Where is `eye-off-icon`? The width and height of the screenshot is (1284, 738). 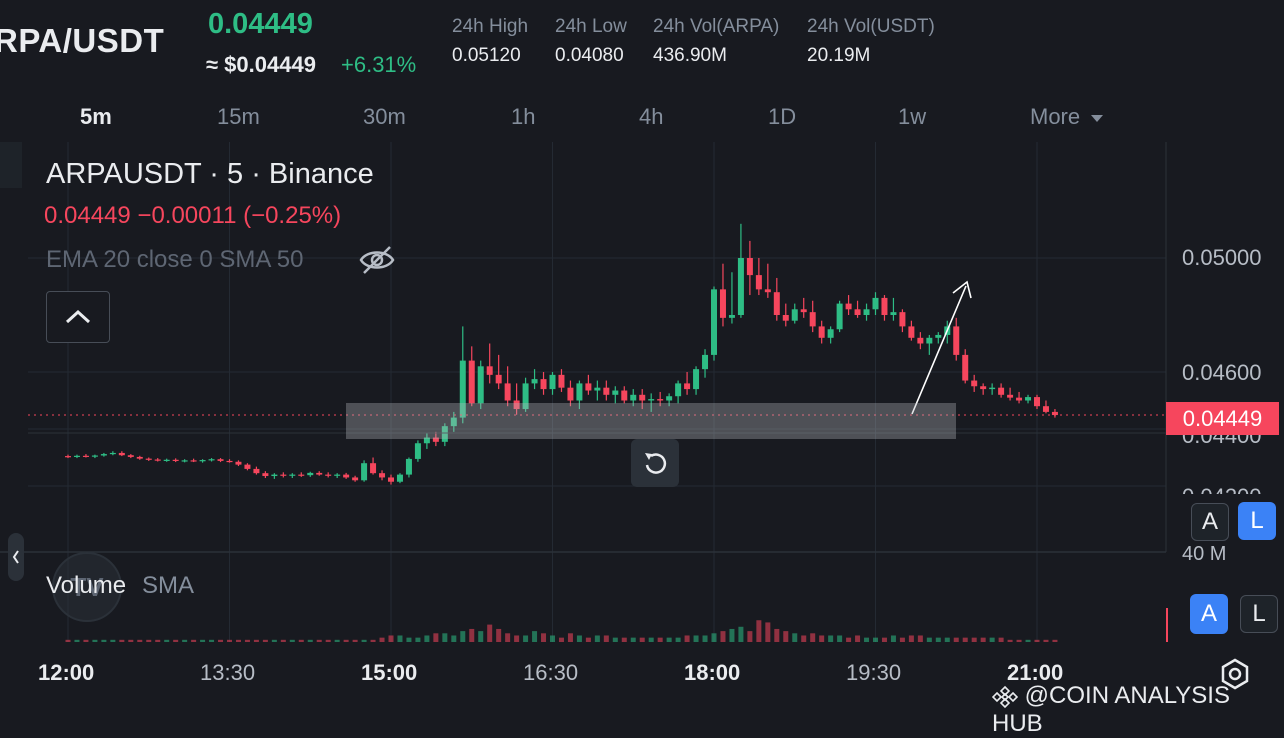
eye-off-icon is located at coordinates (377, 260).